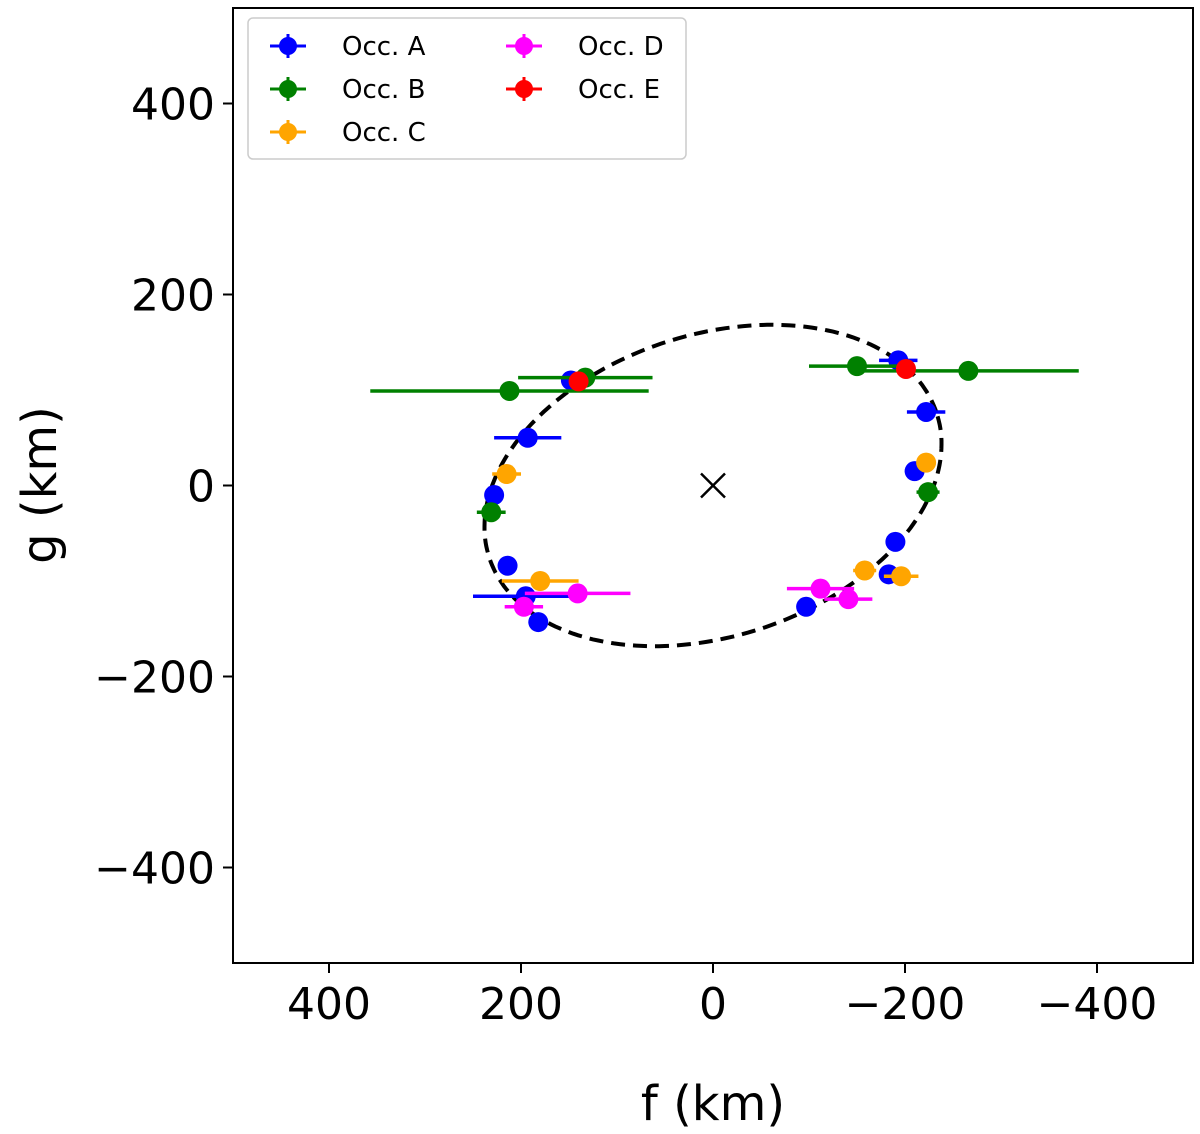  I want to click on x-tick-label: 400, so click(329, 1004).